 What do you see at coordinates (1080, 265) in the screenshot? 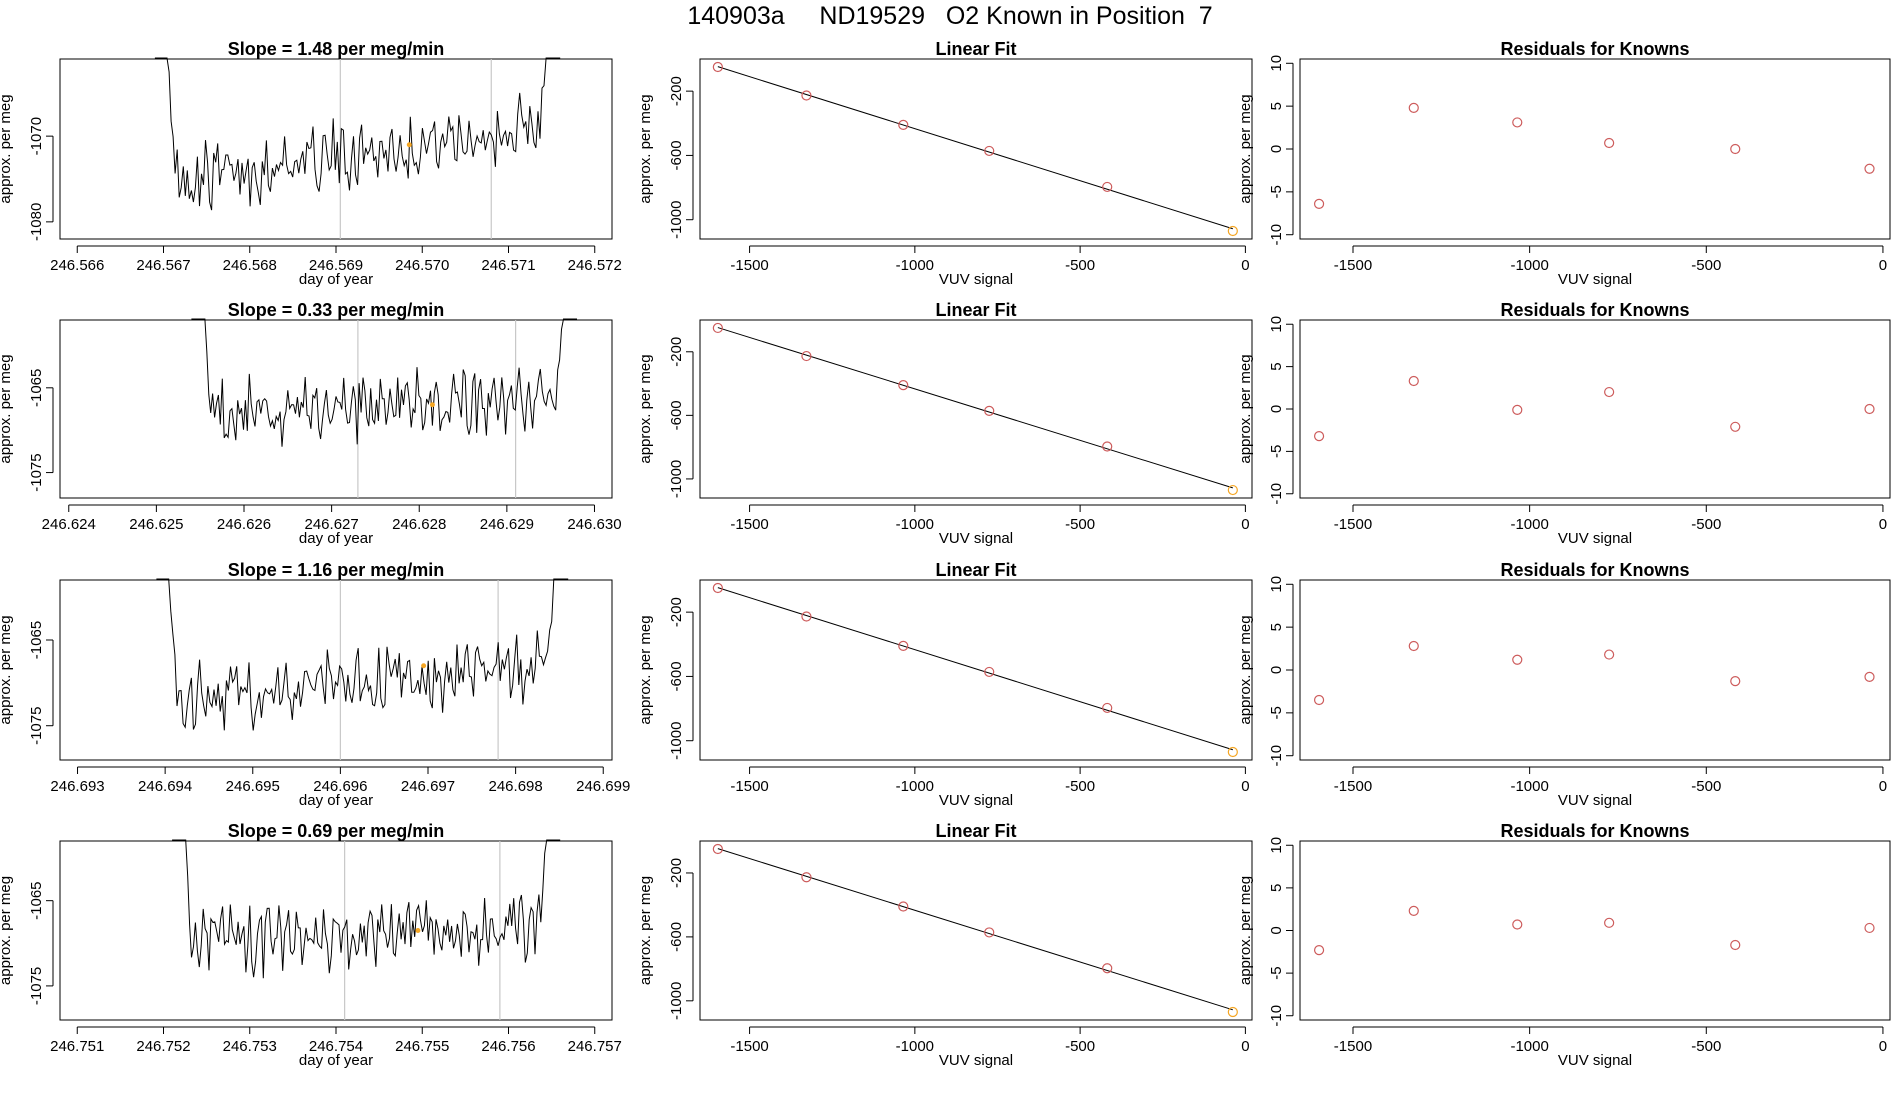
I see `panel-1-2-x-tick-label: -500` at bounding box center [1080, 265].